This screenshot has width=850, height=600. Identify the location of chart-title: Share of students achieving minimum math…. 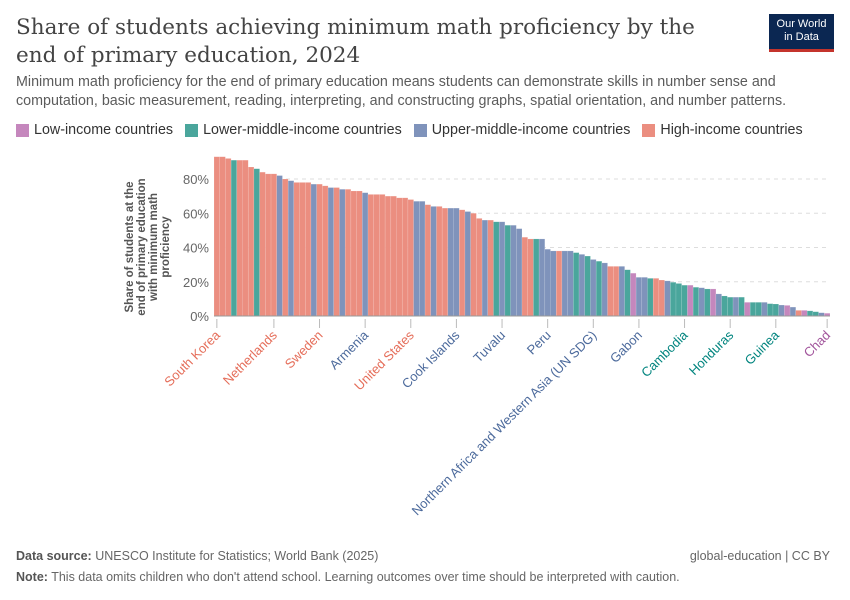
(355, 41).